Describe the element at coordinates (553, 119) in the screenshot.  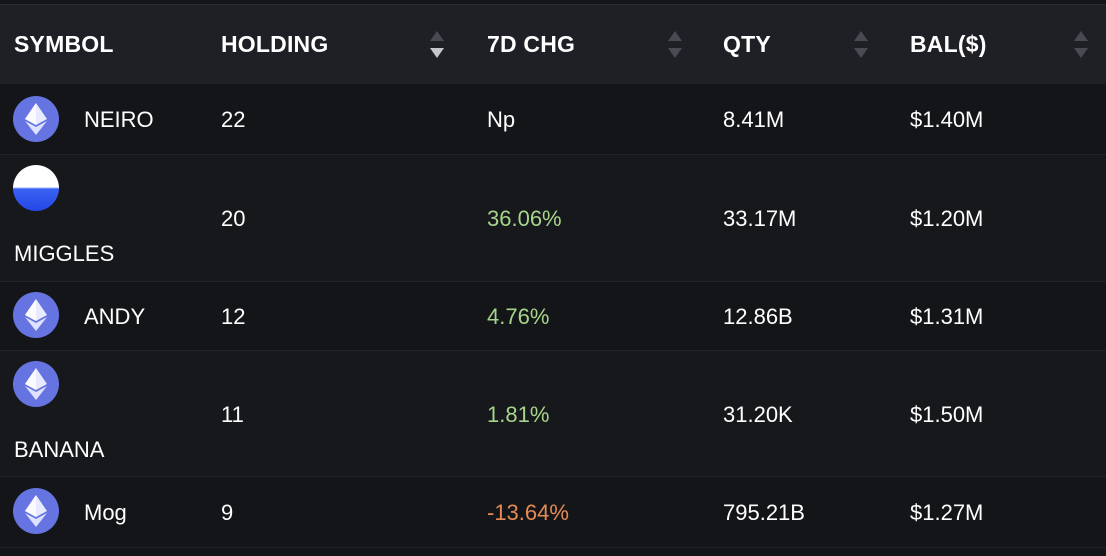
I see `table-row: NEIRO 22 Np 8.41M $1.40M` at that location.